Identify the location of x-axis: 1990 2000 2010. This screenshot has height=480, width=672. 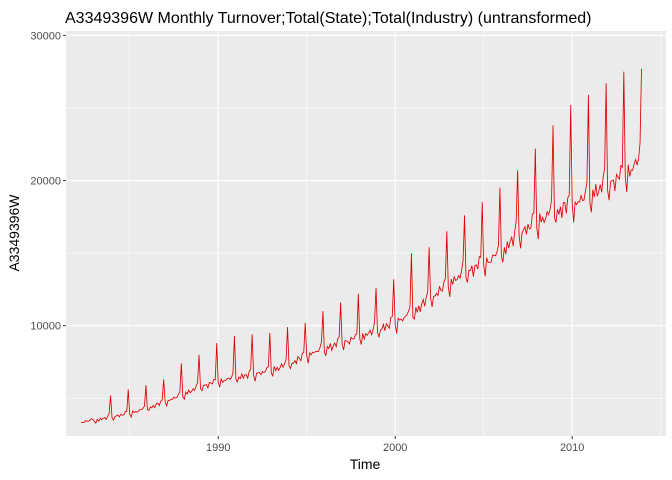
(395, 445).